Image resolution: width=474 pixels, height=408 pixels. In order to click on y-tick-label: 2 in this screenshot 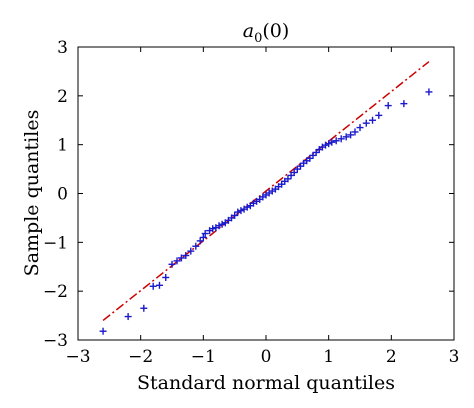, I will do `click(62, 97)`.